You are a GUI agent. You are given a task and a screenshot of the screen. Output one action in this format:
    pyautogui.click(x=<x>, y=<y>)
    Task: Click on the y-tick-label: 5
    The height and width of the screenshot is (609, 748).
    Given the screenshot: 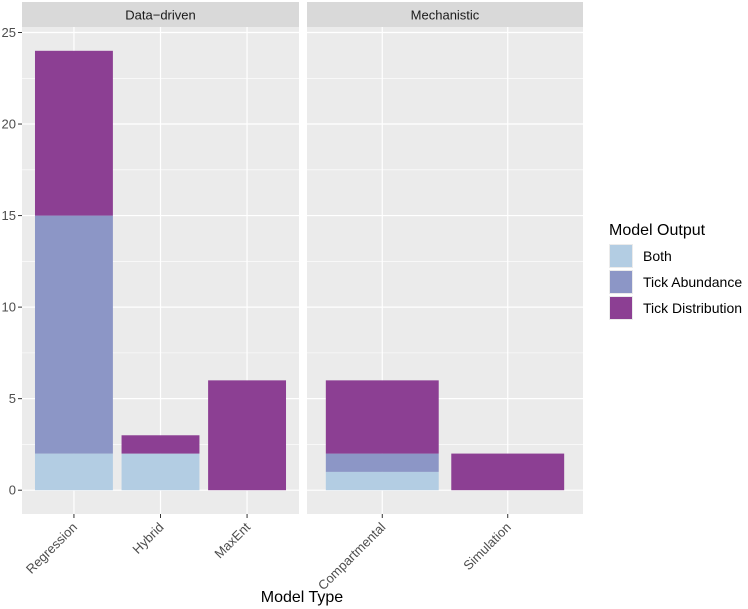 What is the action you would take?
    pyautogui.click(x=12, y=398)
    